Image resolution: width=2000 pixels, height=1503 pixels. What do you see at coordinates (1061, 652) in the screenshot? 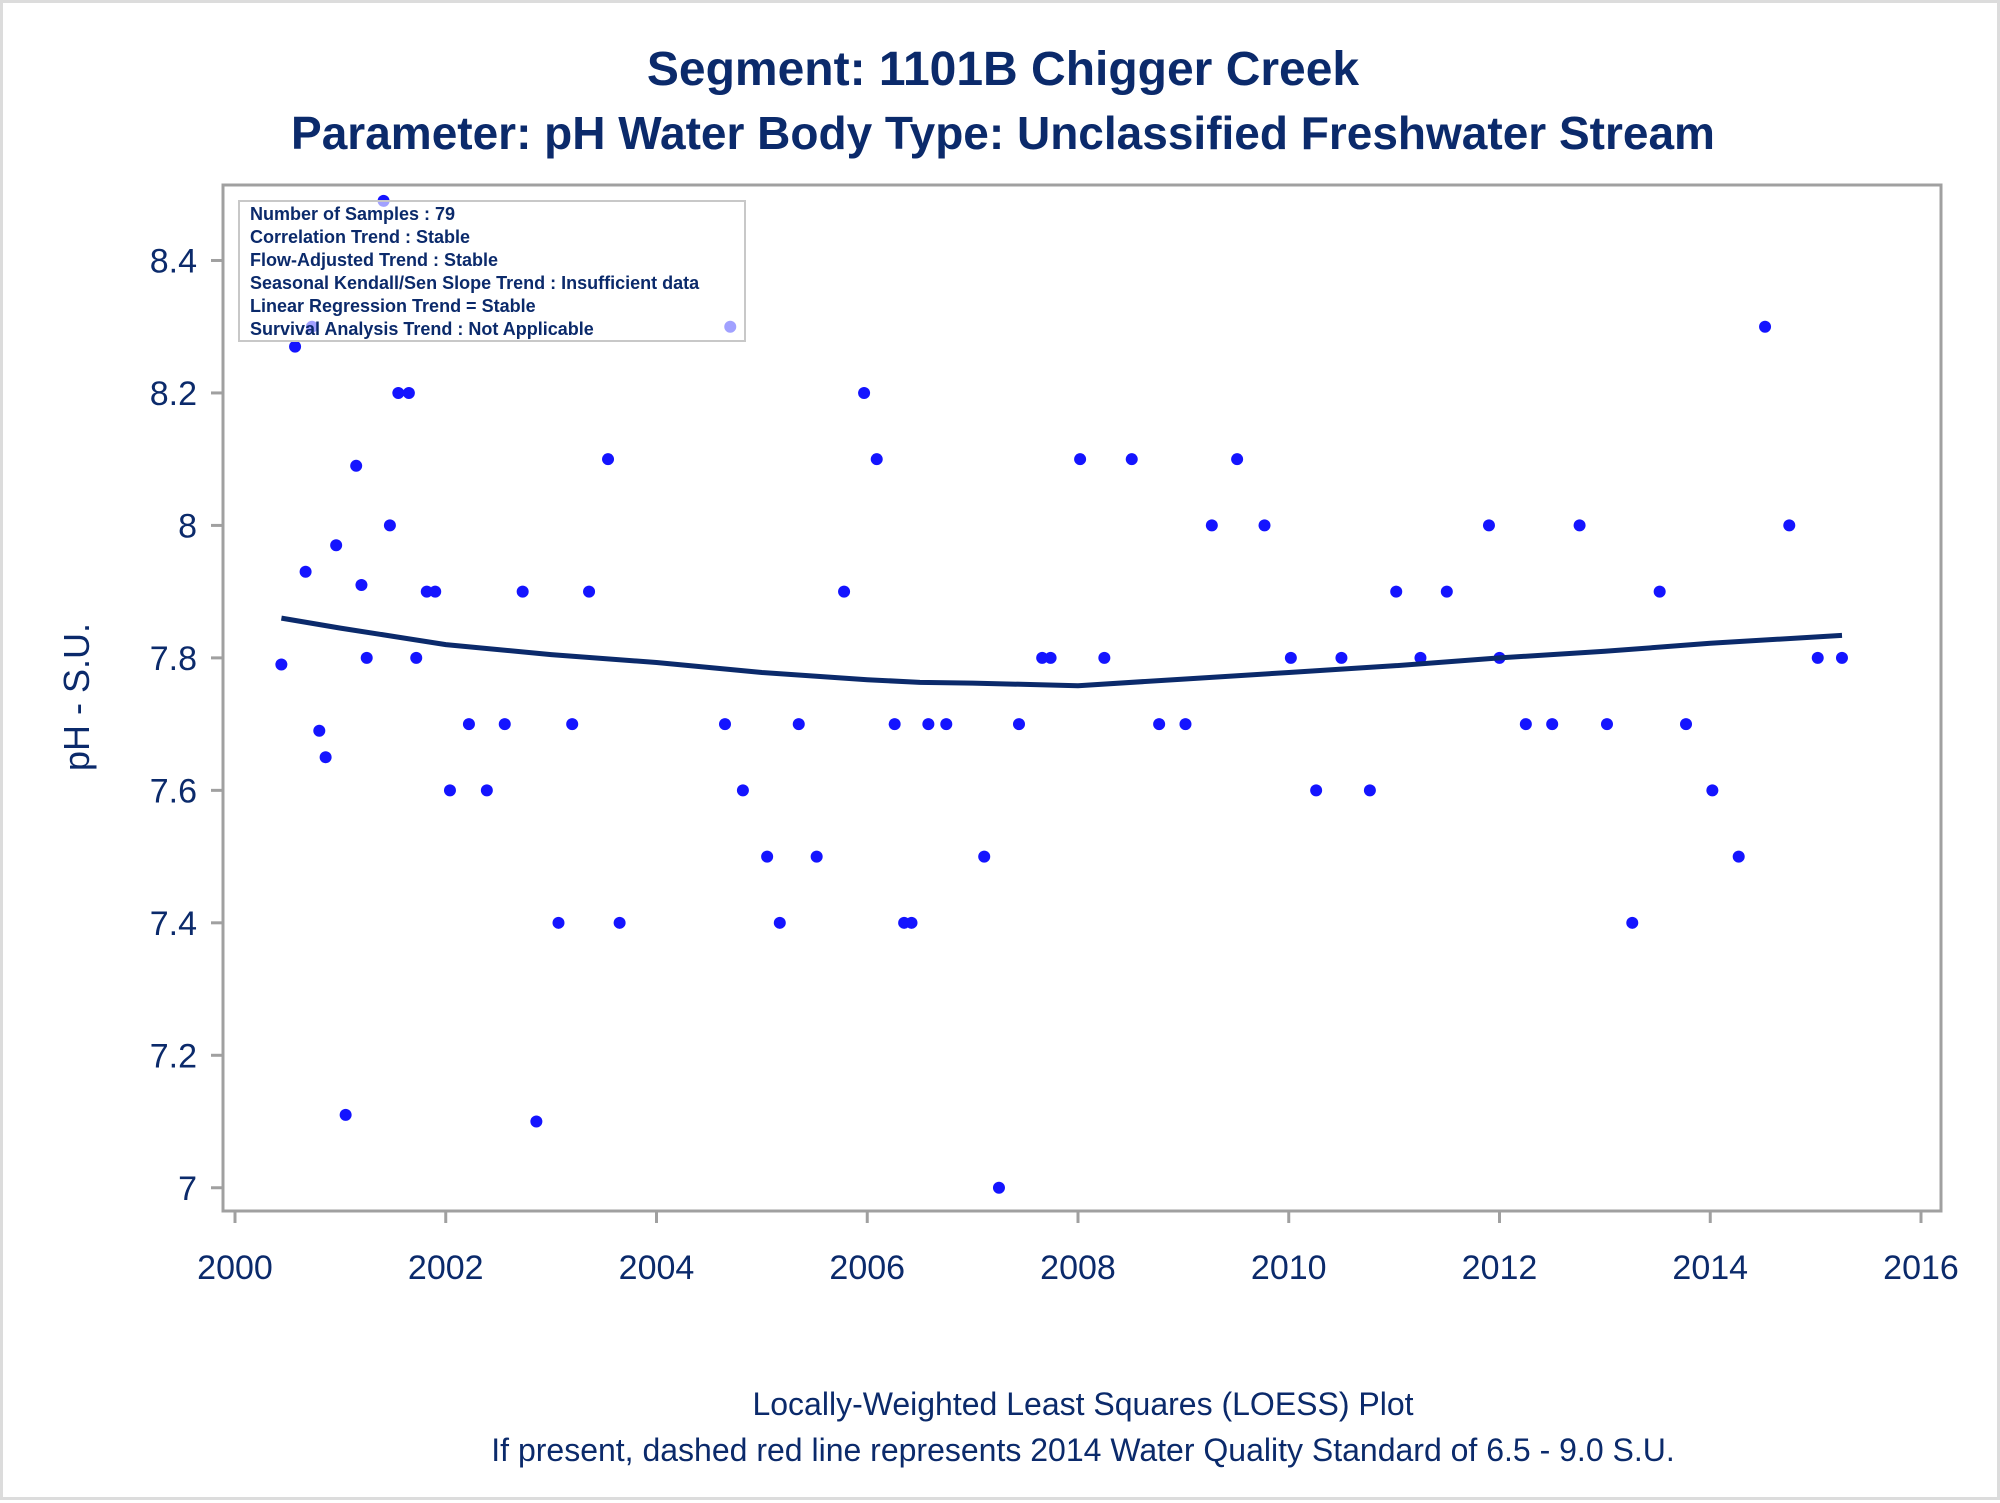
I see `loess-curve` at bounding box center [1061, 652].